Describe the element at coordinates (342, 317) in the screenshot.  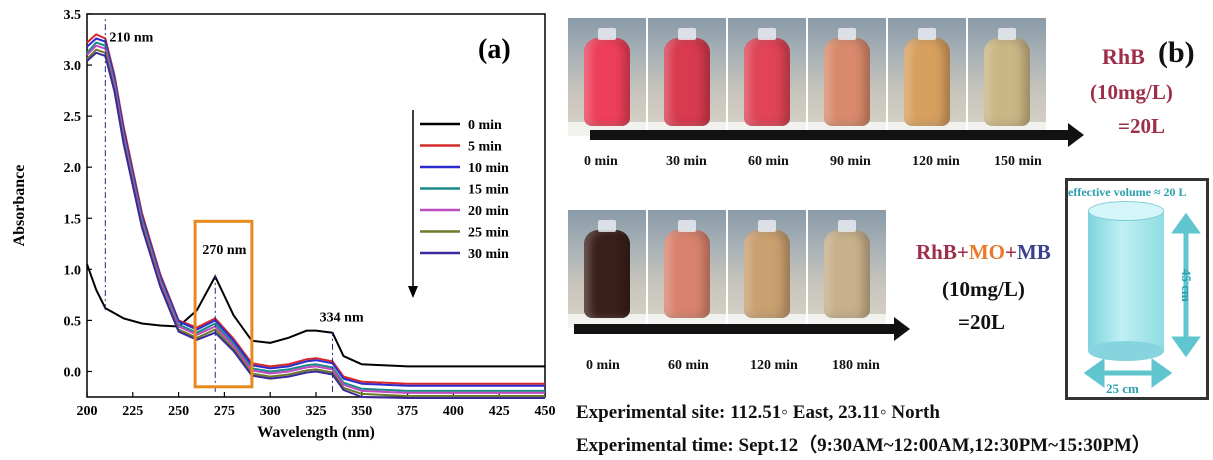
I see `peak-annotation: 334 nm` at that location.